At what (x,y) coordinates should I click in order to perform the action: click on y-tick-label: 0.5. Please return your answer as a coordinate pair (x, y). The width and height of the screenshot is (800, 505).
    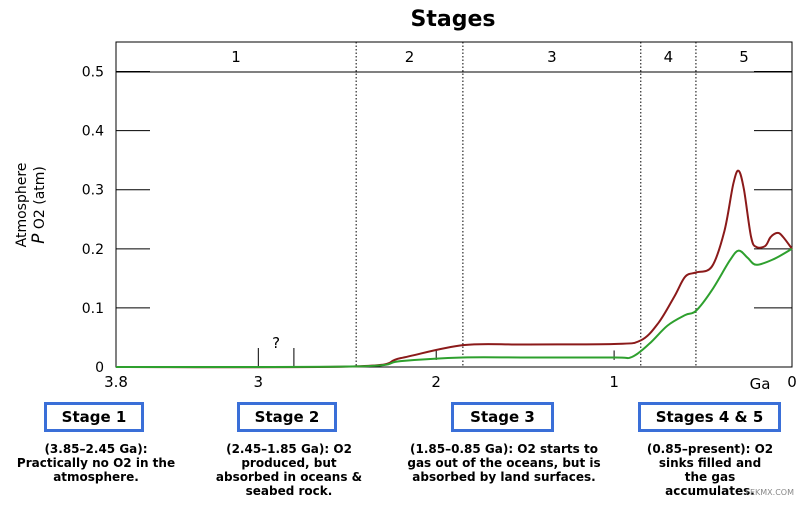
    Looking at the image, I should click on (93, 73).